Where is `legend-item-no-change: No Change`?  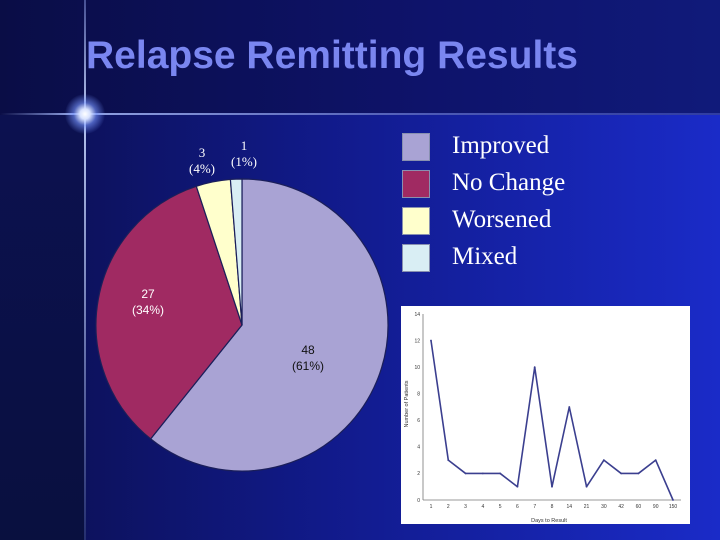 legend-item-no-change: No Change is located at coordinates (552, 188).